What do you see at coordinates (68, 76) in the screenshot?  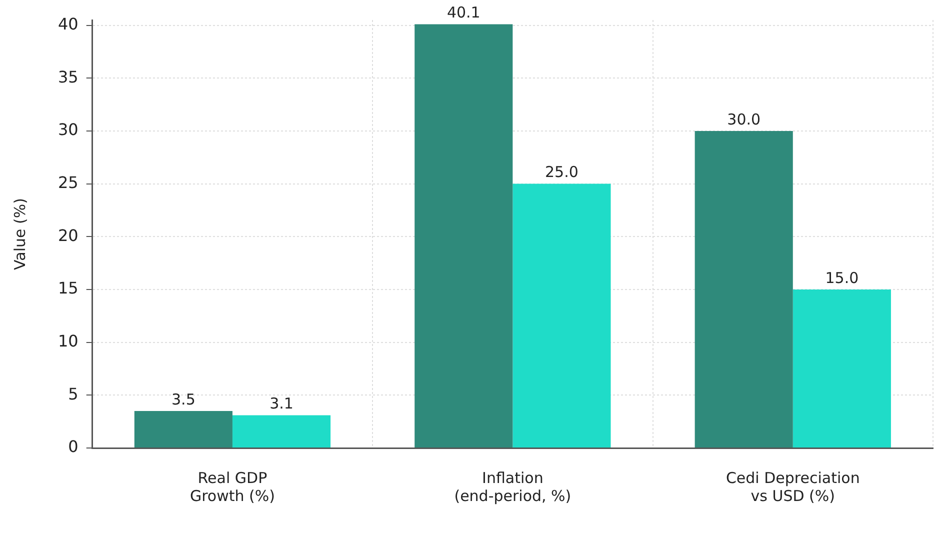 I see `y-tick-label: 35` at bounding box center [68, 76].